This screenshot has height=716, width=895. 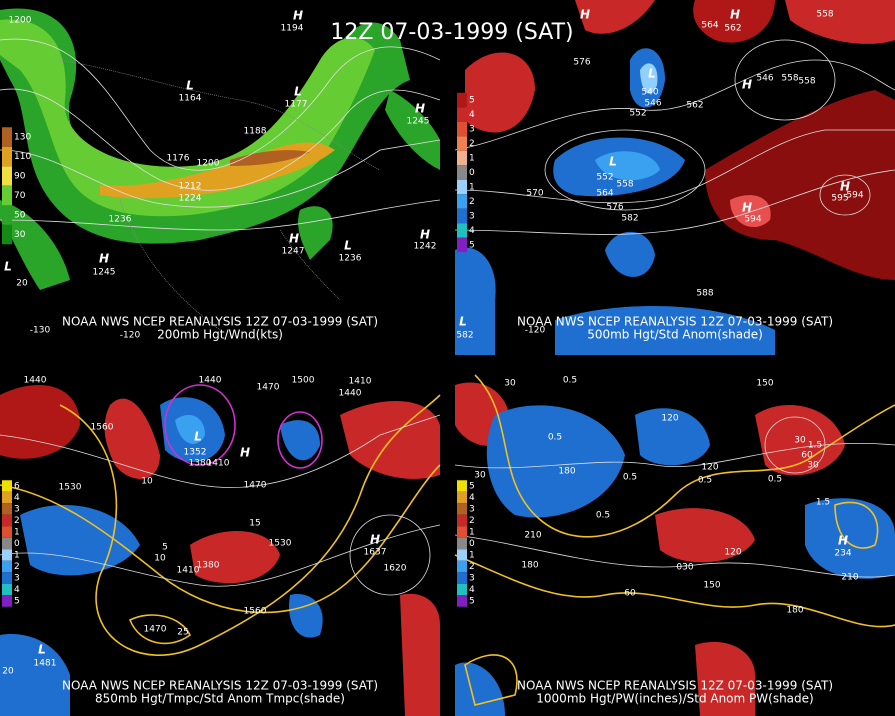 What do you see at coordinates (395, 569) in the screenshot?
I see `contour-label: 1620` at bounding box center [395, 569].